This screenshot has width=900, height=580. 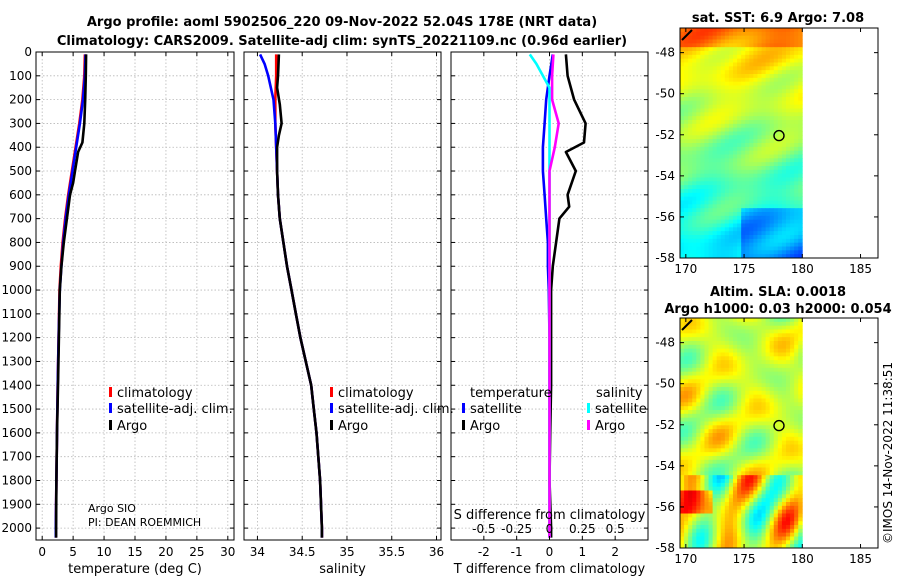 What do you see at coordinates (860, 559) in the screenshot?
I see `x-tick-label: 185` at bounding box center [860, 559].